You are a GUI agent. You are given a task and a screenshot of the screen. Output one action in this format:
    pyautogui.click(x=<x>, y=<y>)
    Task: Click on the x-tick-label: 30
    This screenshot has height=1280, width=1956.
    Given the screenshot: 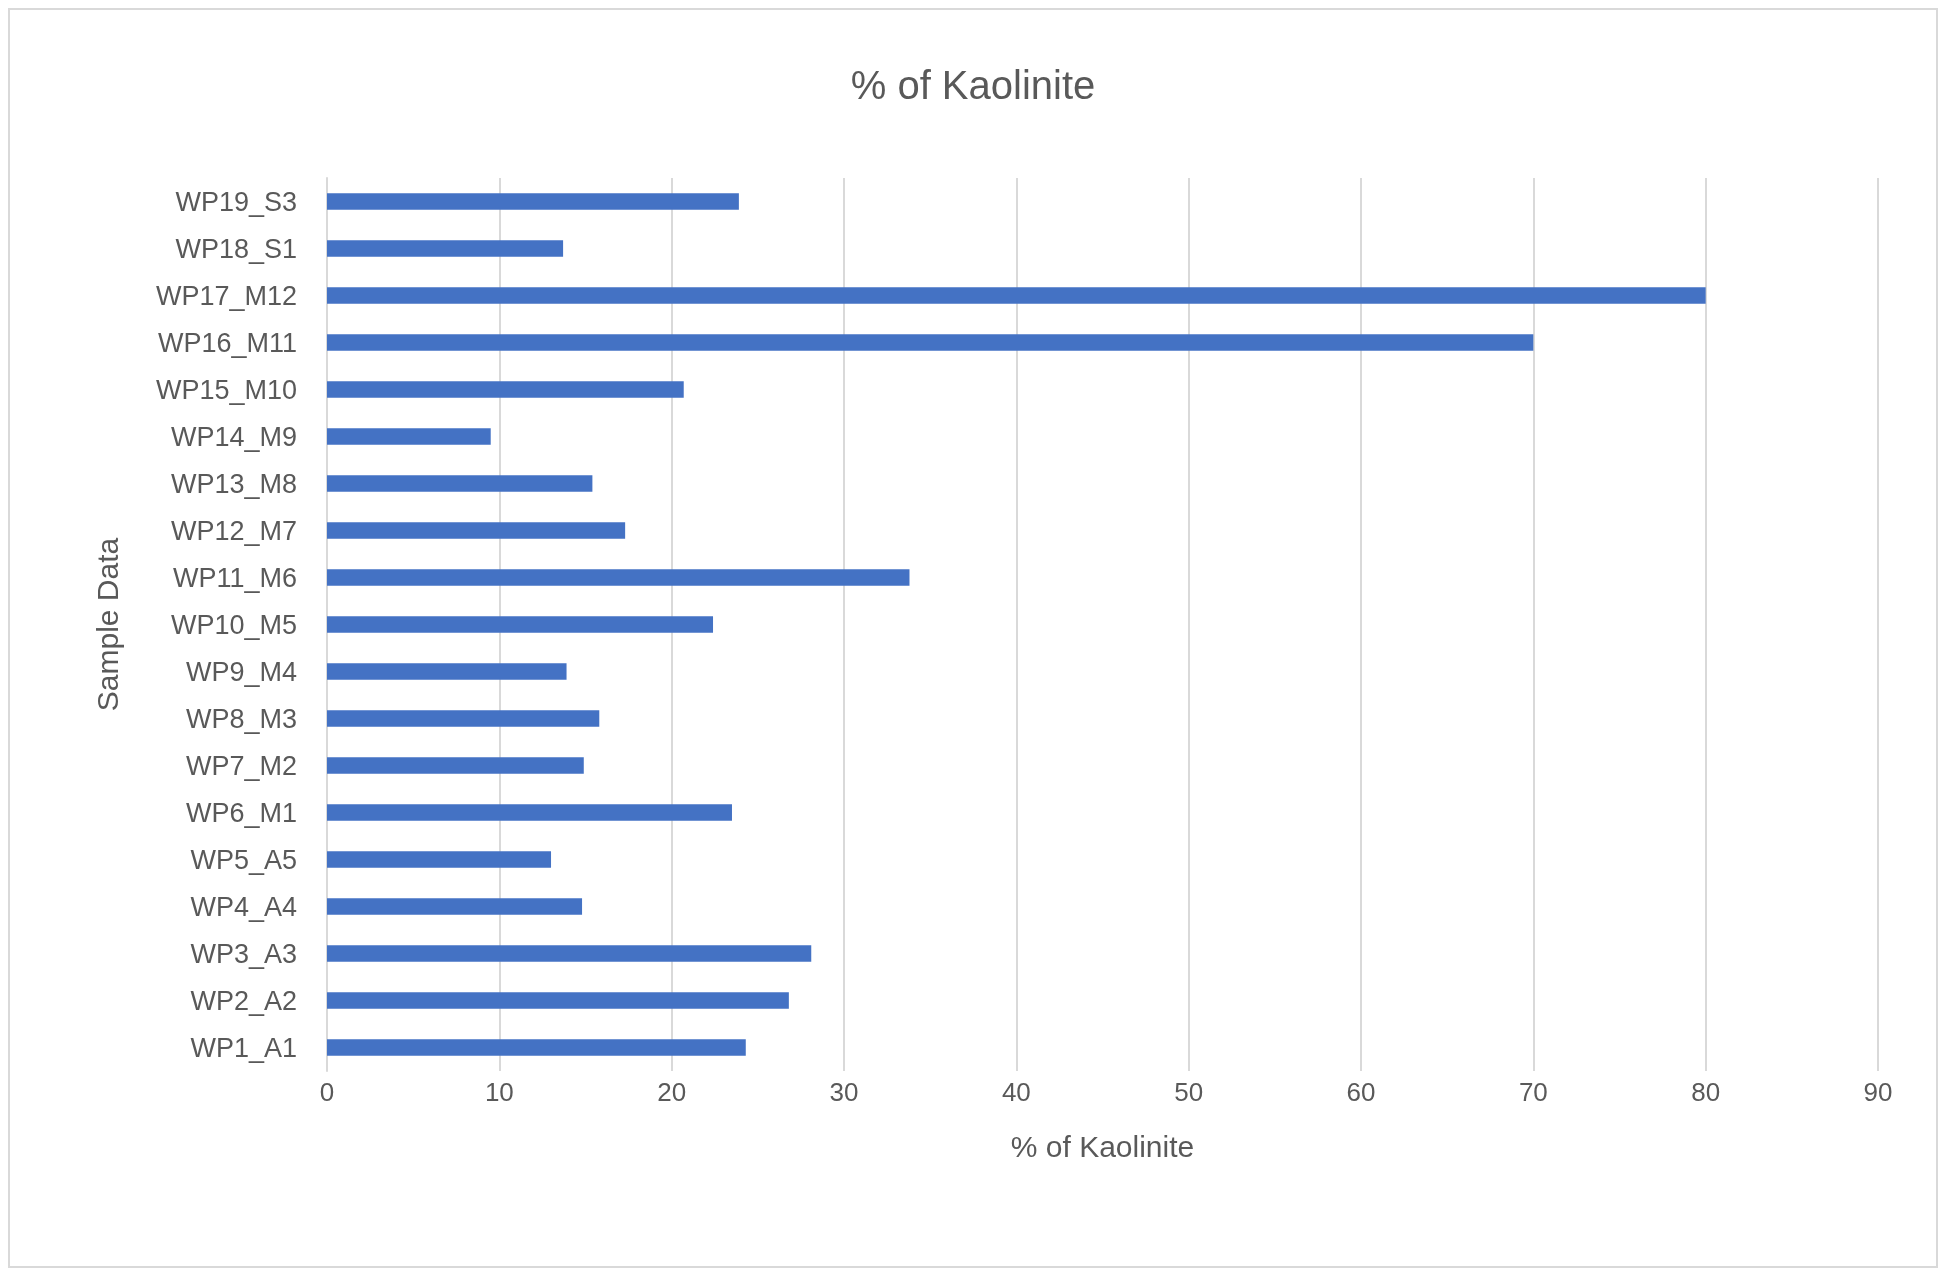 What is the action you would take?
    pyautogui.click(x=844, y=1092)
    